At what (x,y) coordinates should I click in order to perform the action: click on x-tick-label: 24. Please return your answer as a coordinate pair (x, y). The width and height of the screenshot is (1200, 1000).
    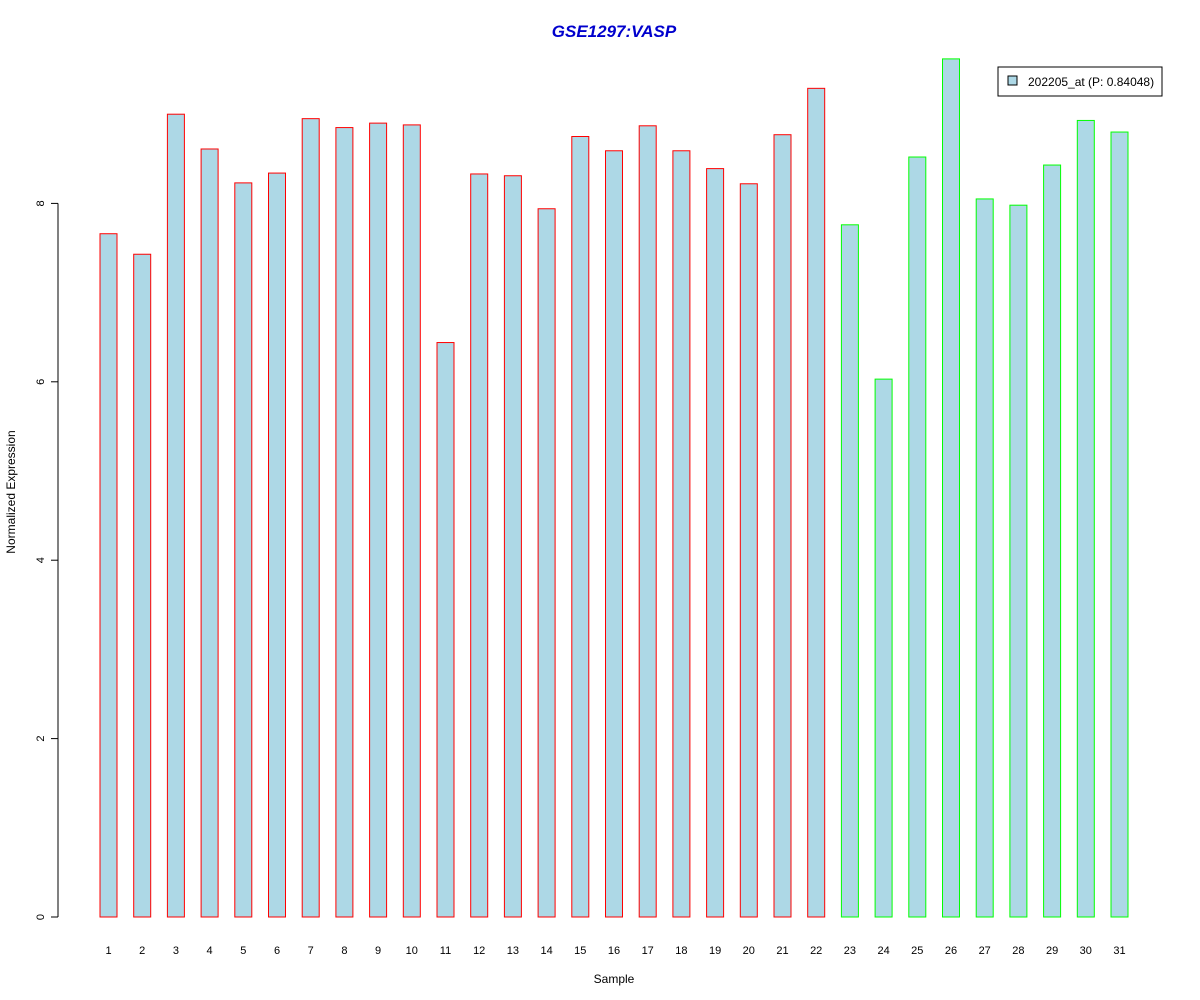
    Looking at the image, I should click on (883, 951).